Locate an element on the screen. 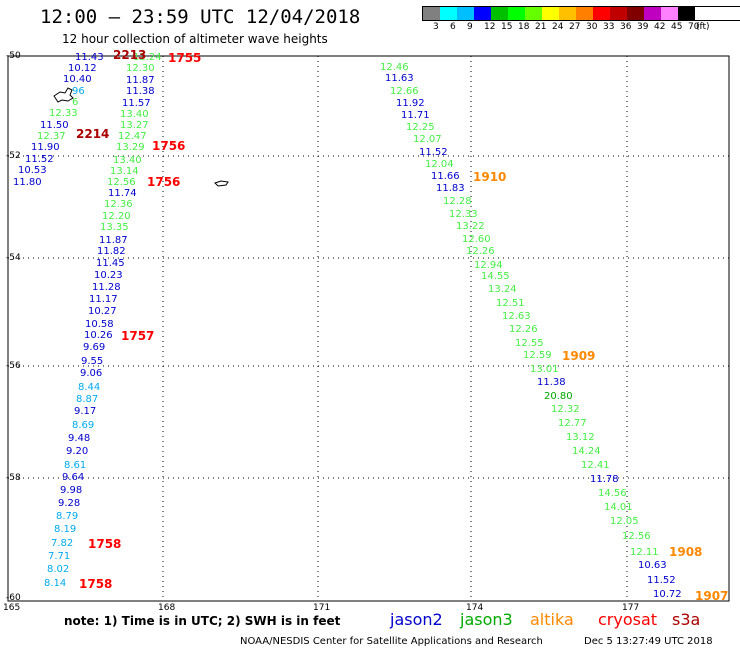 This screenshot has height=650, width=740. swh-value: 12.51 is located at coordinates (510, 303).